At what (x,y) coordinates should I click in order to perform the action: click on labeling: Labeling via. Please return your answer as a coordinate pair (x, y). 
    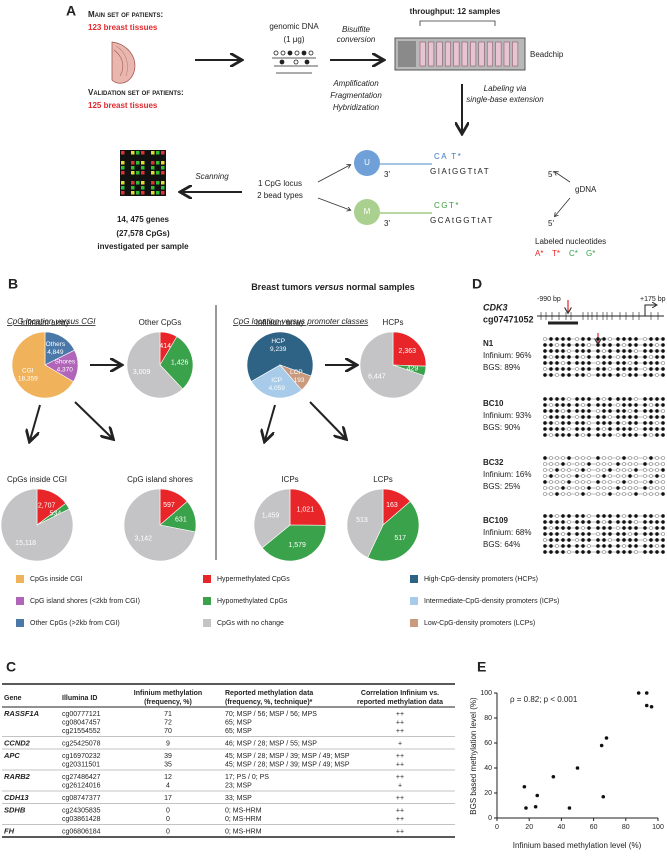
    Looking at the image, I should click on (505, 88).